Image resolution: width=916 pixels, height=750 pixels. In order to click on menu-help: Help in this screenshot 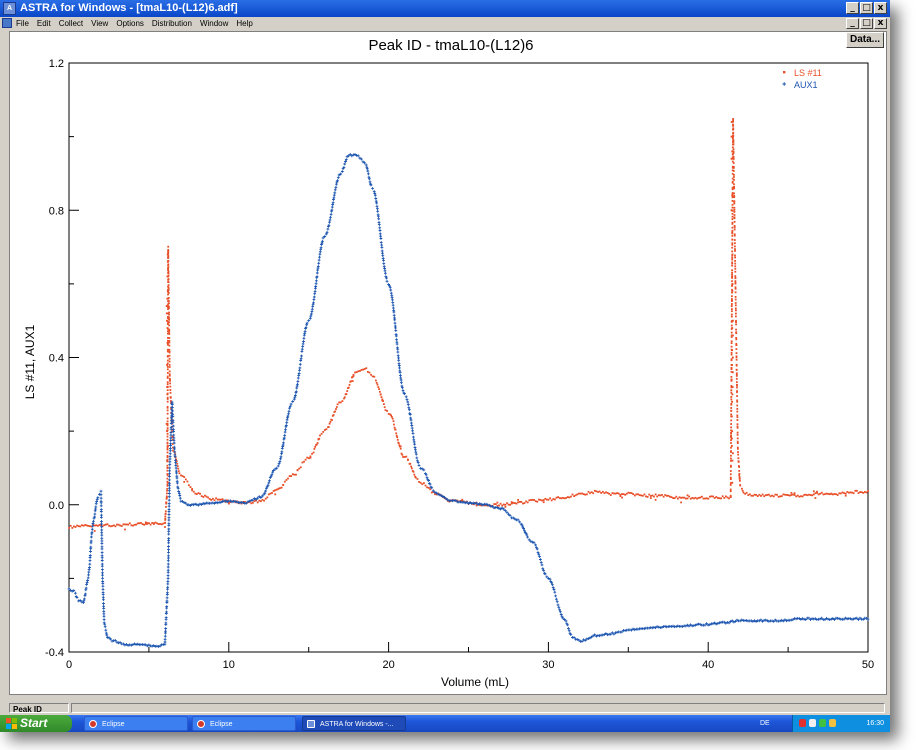, I will do `click(244, 23)`.